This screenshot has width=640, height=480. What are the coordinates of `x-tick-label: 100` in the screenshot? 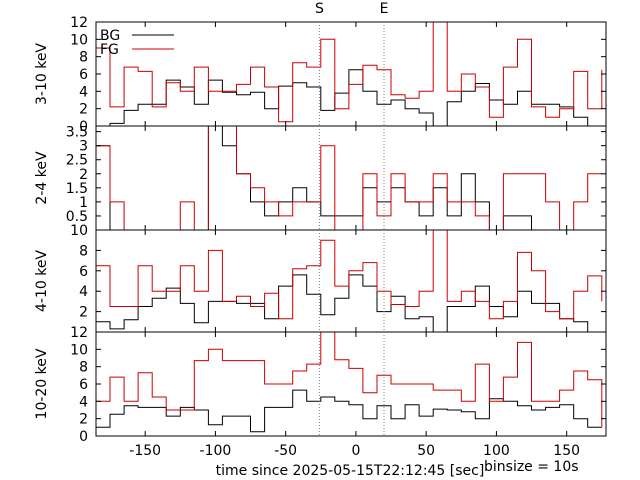 It's located at (496, 451).